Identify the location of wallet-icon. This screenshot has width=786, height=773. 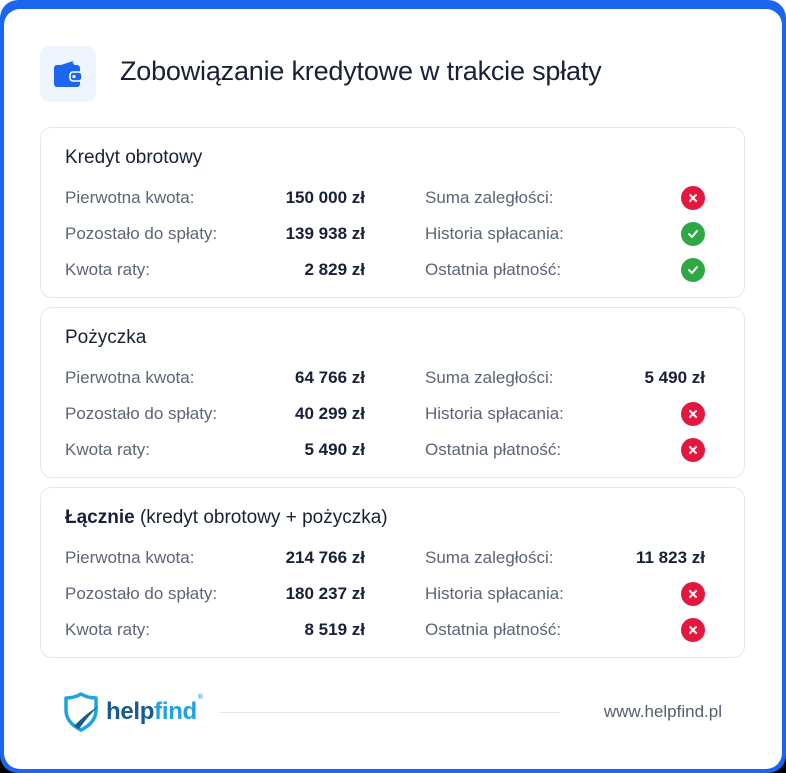
(68, 74).